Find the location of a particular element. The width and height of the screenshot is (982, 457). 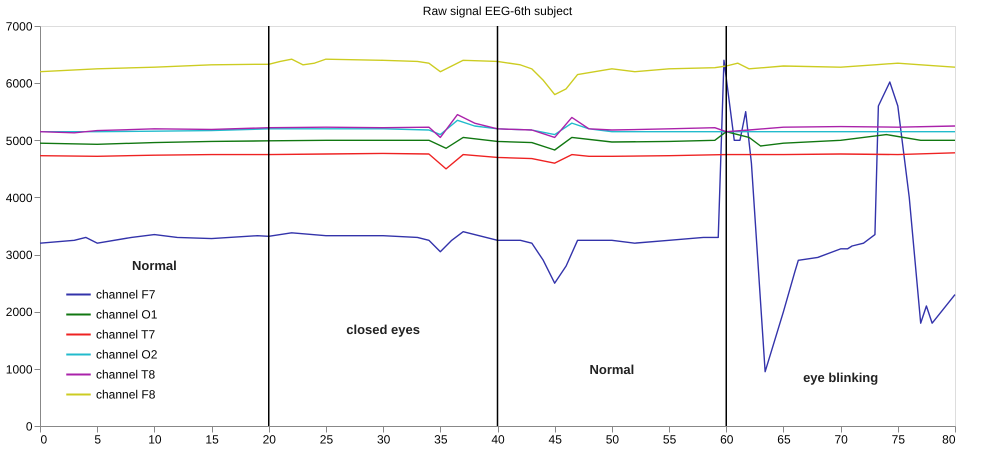

annotation: eye blinking is located at coordinates (840, 377).